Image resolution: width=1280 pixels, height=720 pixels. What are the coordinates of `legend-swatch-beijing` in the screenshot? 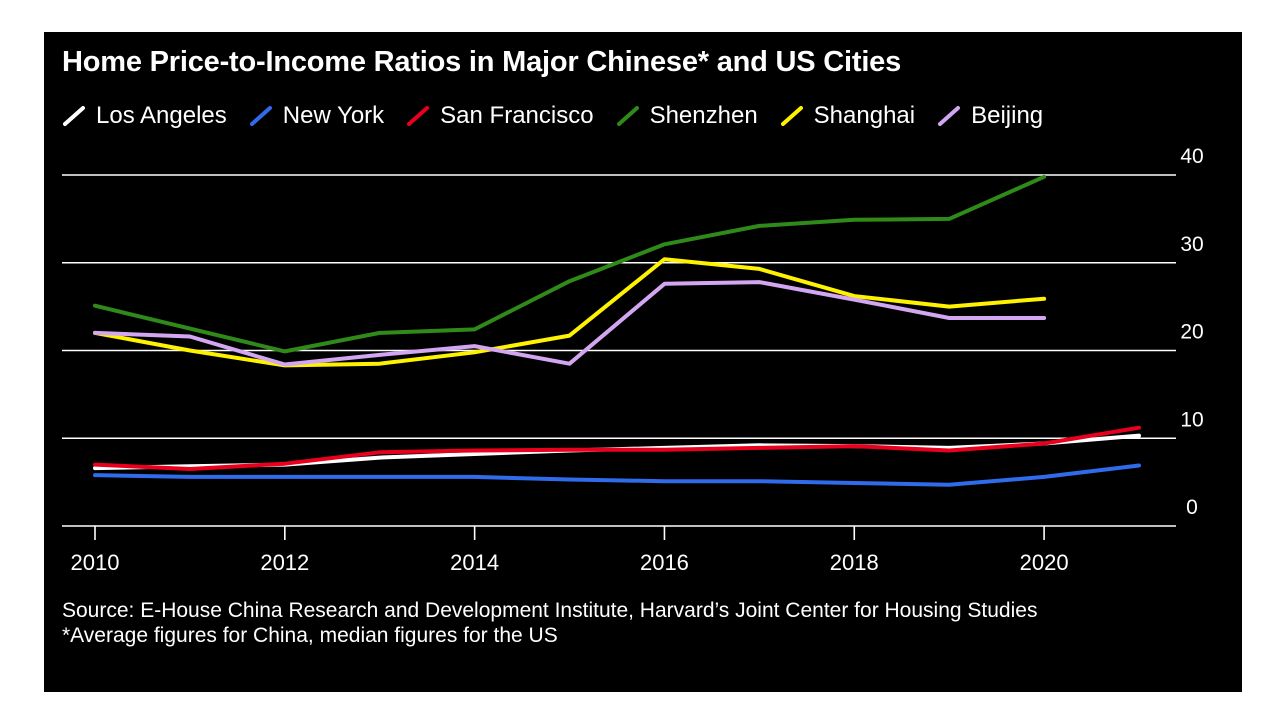 It's located at (949, 116).